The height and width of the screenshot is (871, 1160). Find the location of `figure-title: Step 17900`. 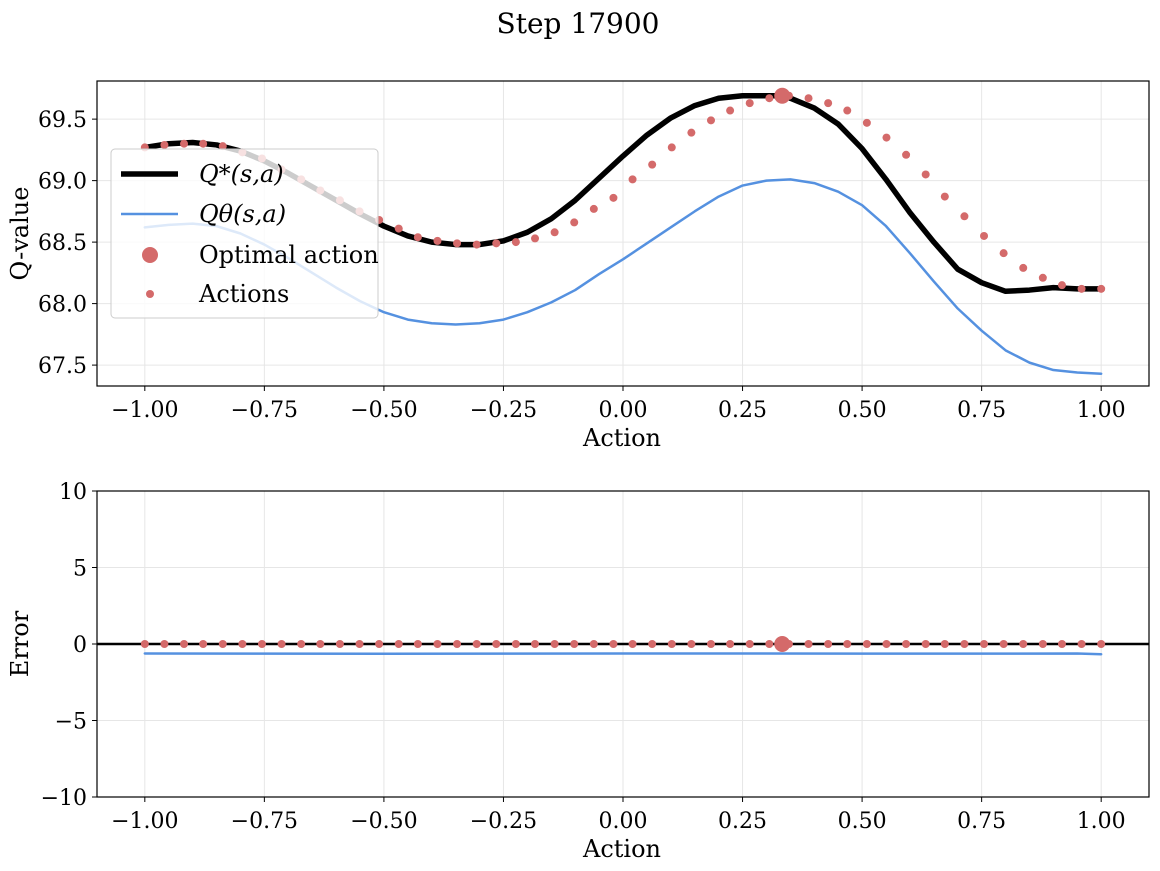

figure-title: Step 17900 is located at coordinates (578, 23).